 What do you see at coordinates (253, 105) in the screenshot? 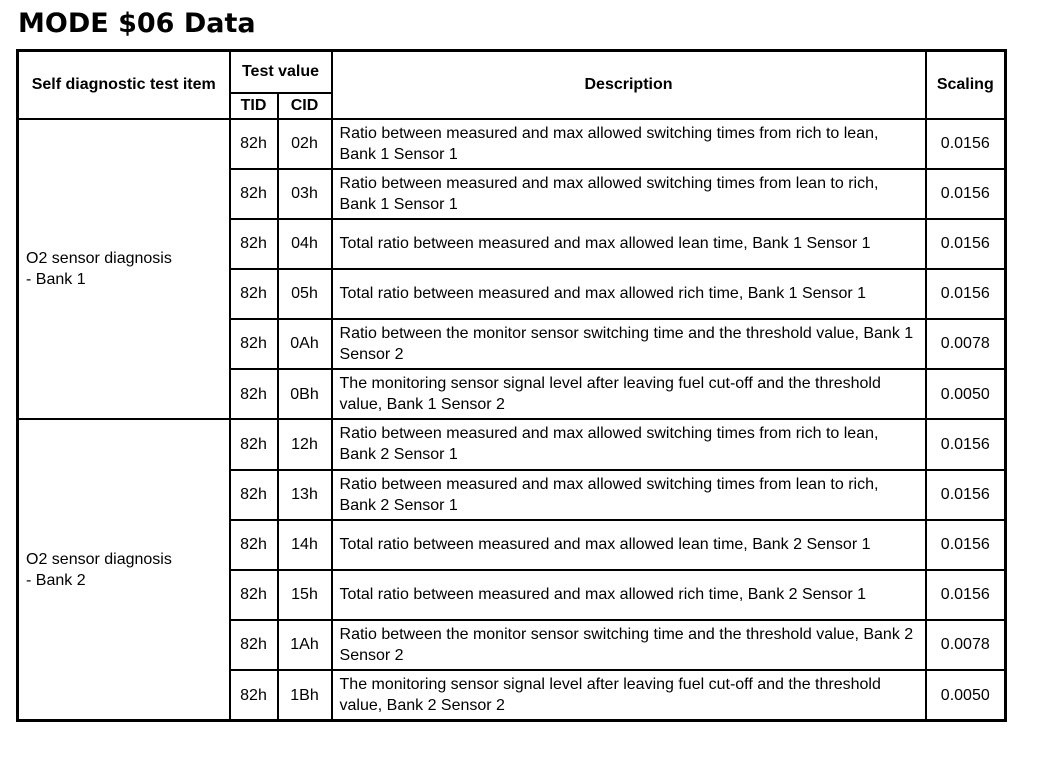
I see `header-tid: TID` at bounding box center [253, 105].